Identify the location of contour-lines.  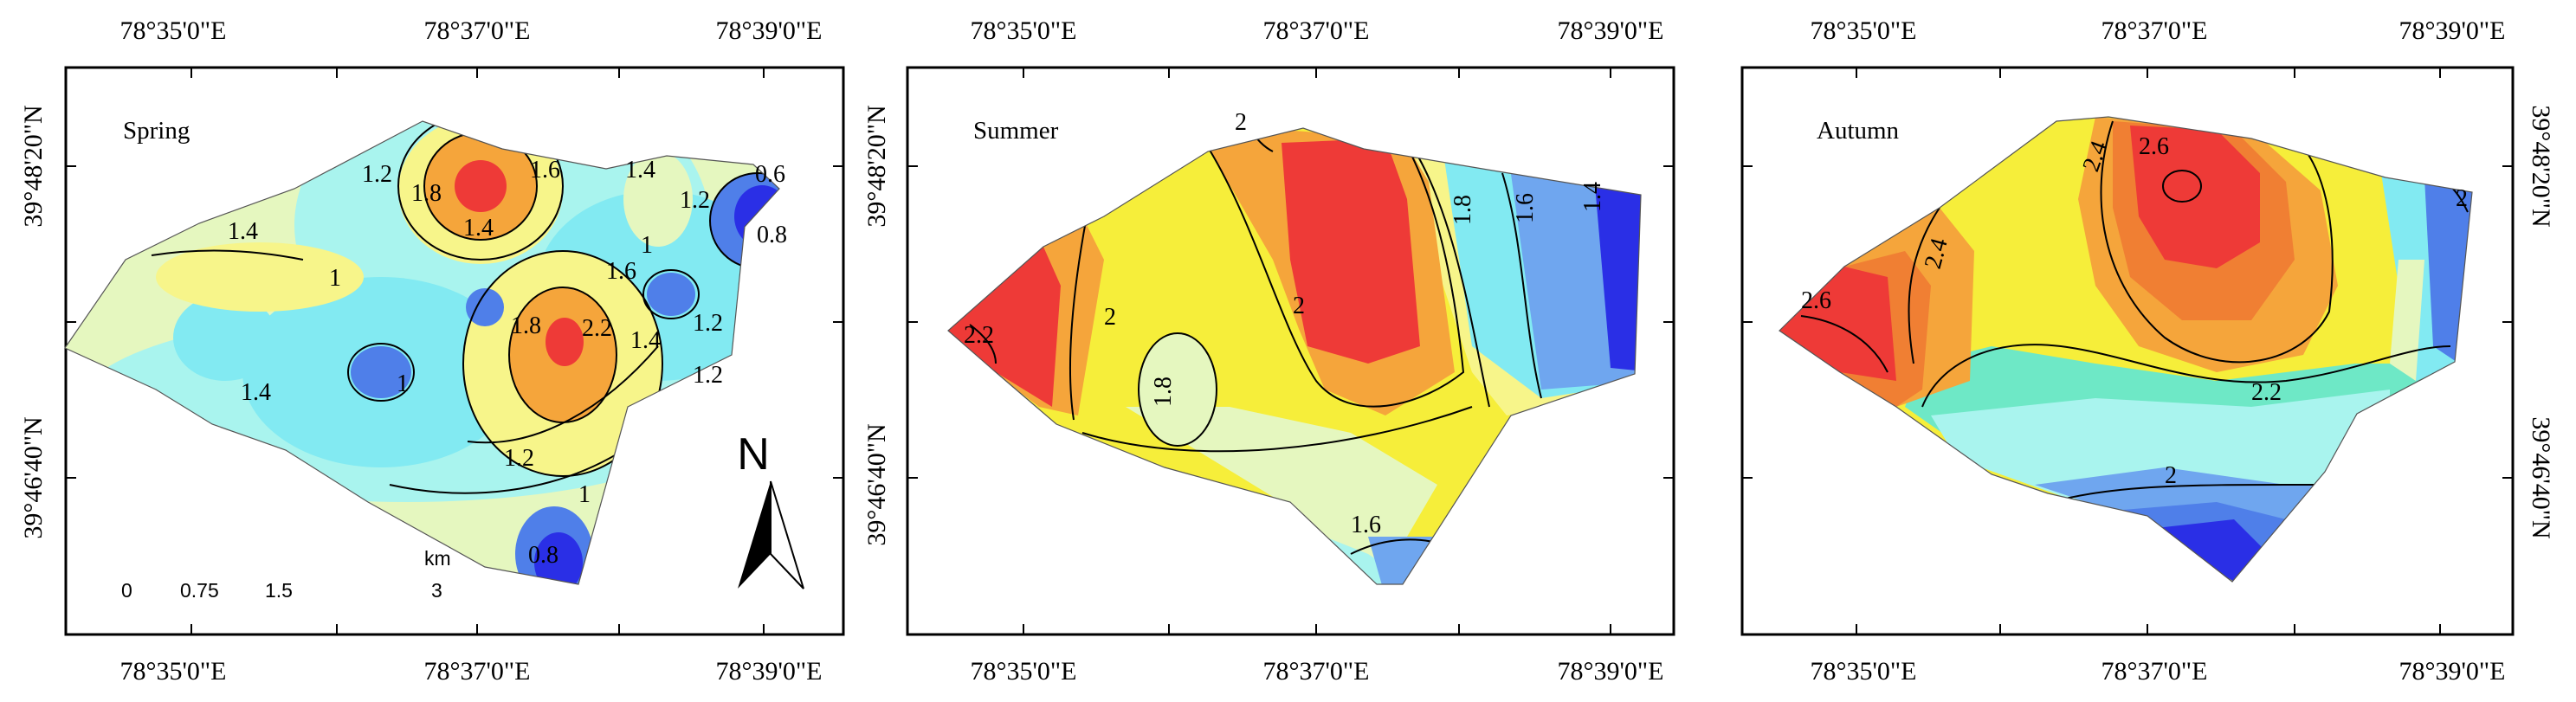
(1255, 342).